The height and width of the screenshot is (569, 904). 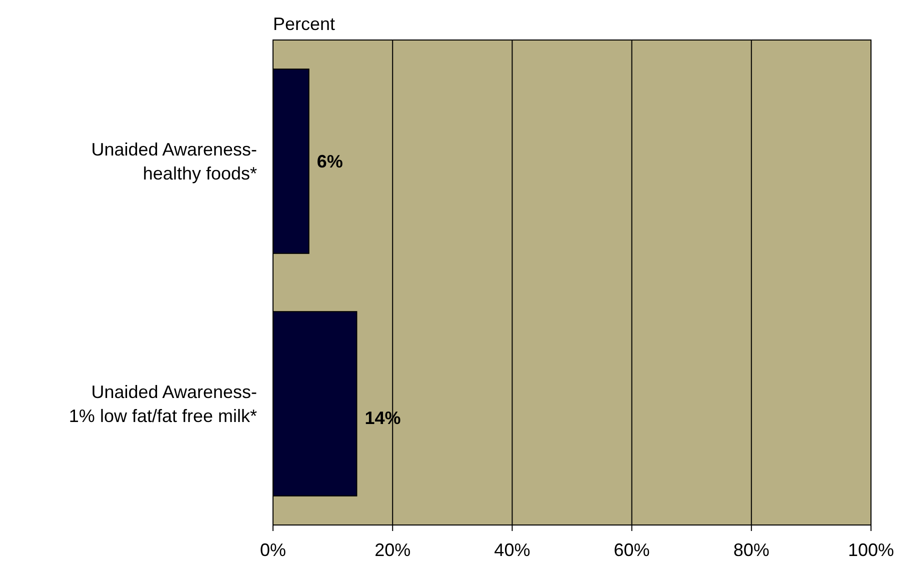 I want to click on x-tick-label: 80%, so click(x=751, y=550).